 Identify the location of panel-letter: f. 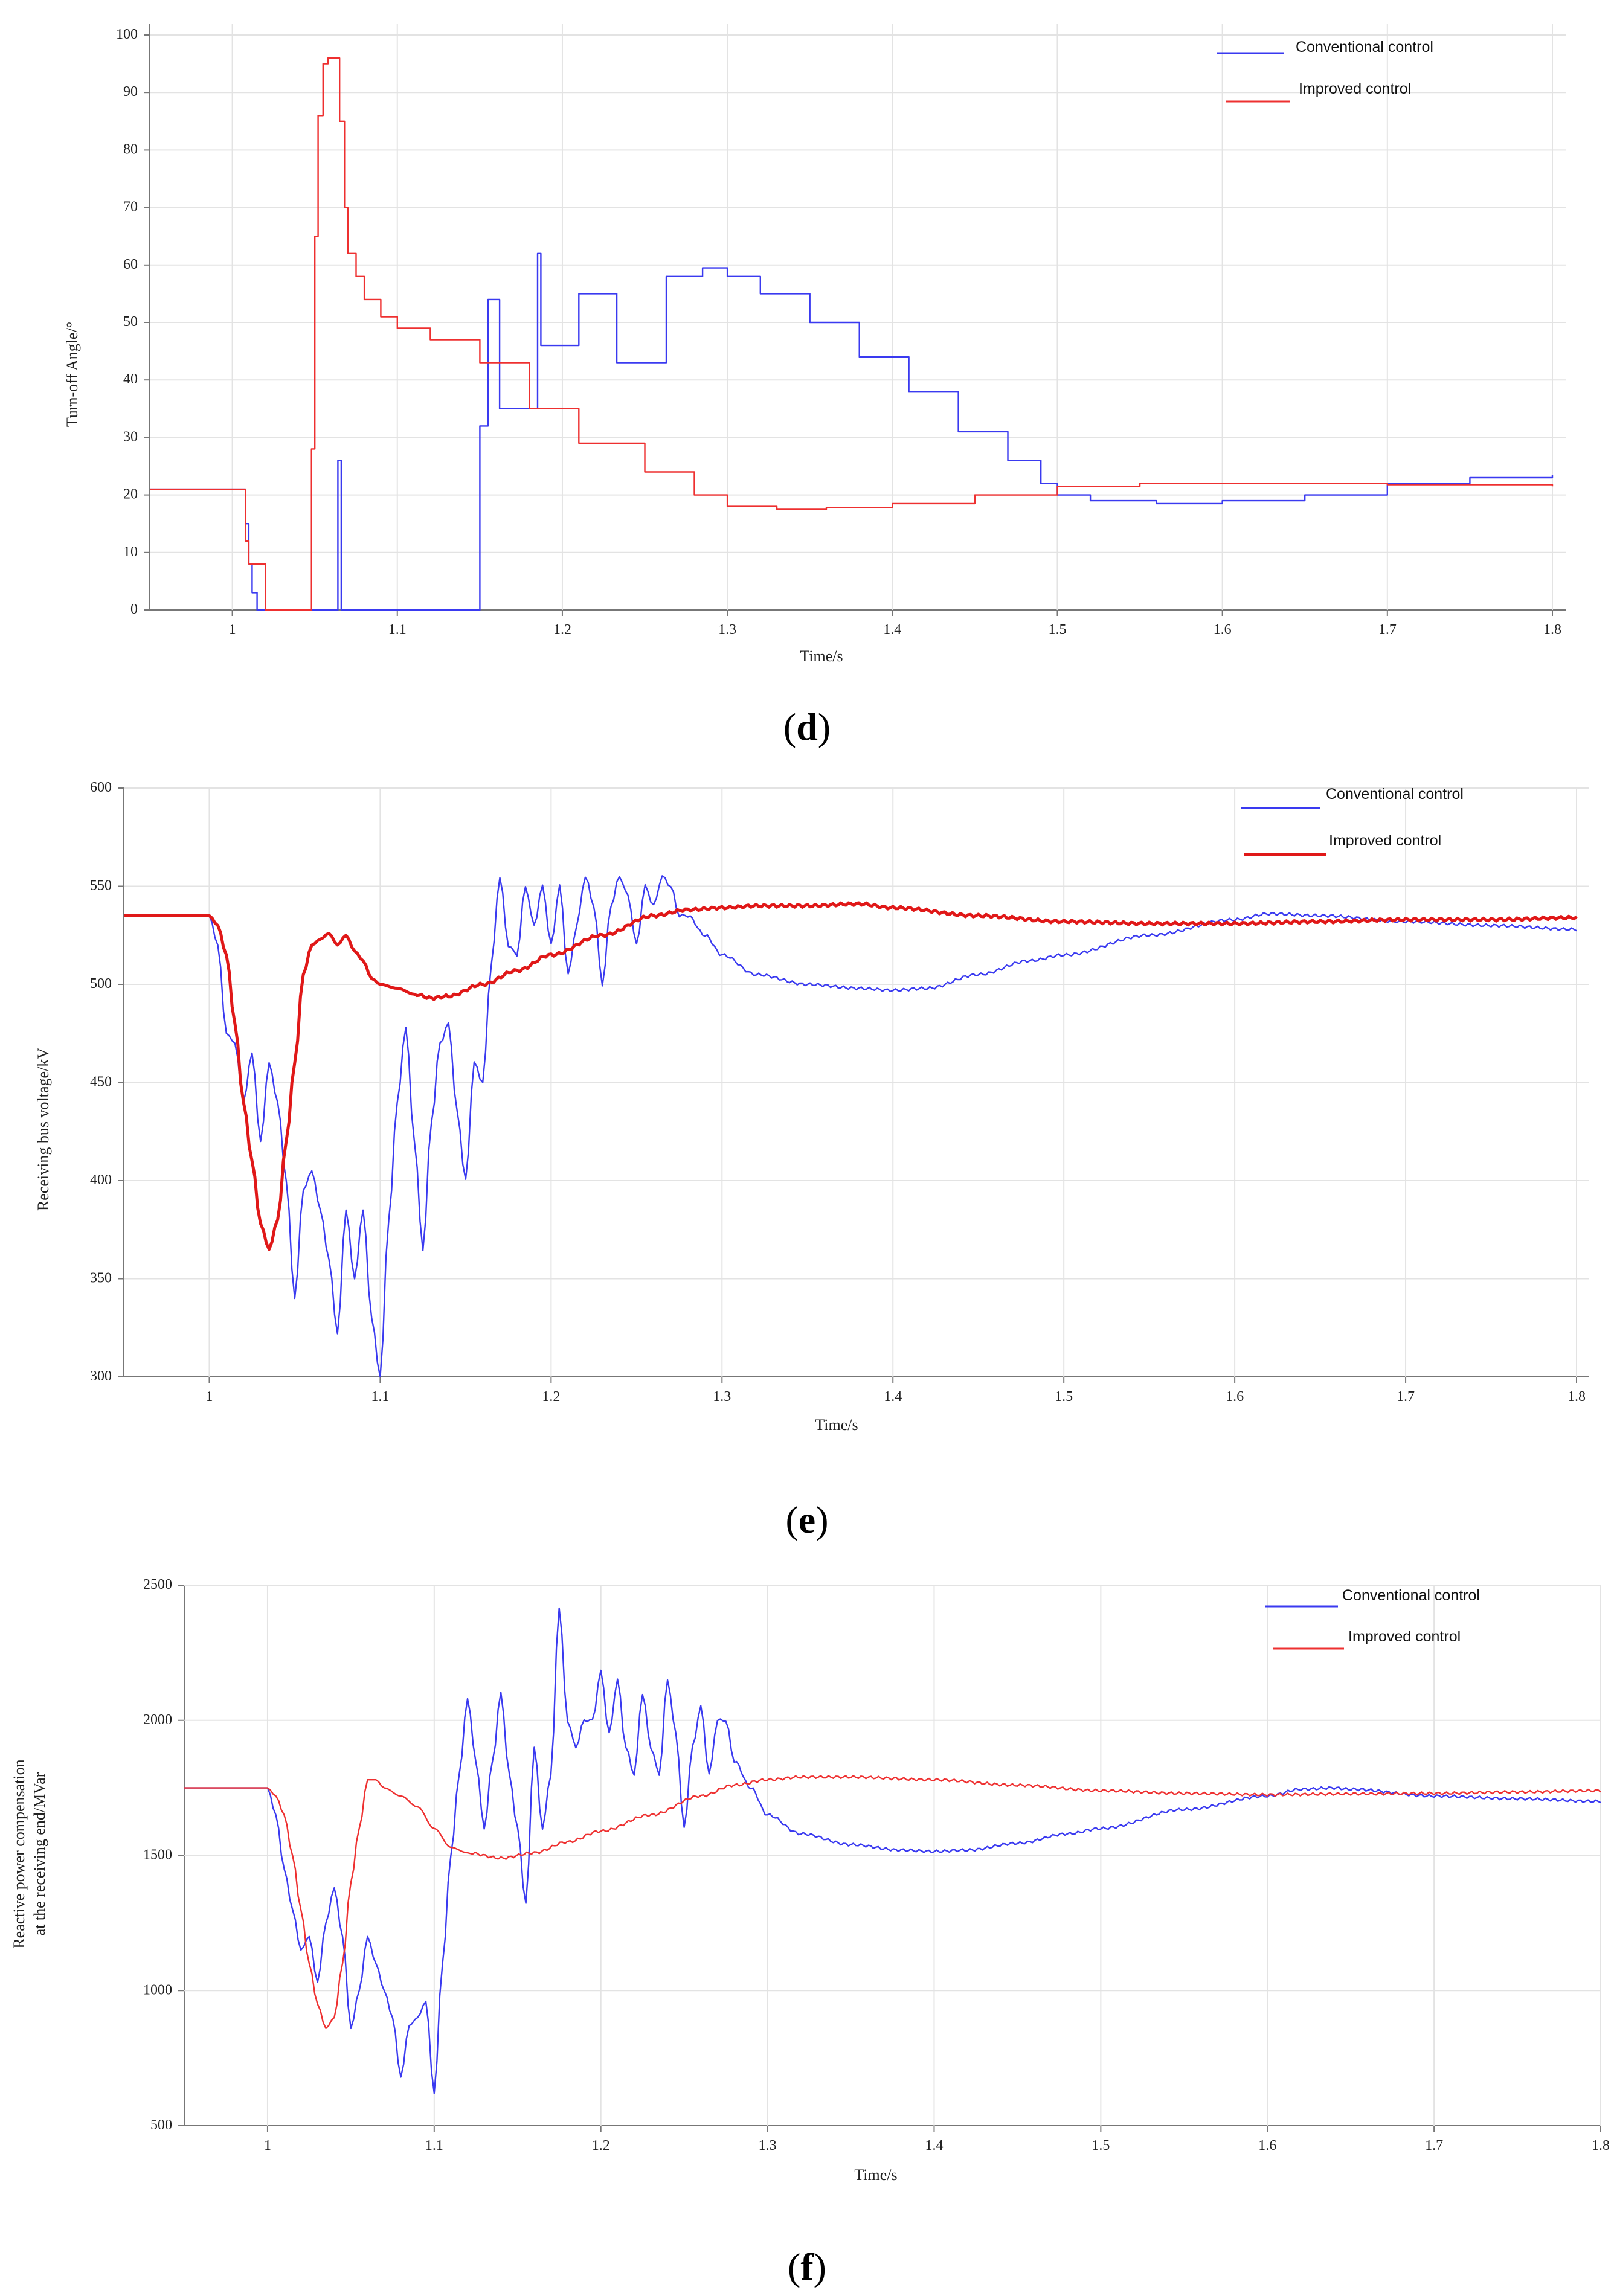
(807, 2267).